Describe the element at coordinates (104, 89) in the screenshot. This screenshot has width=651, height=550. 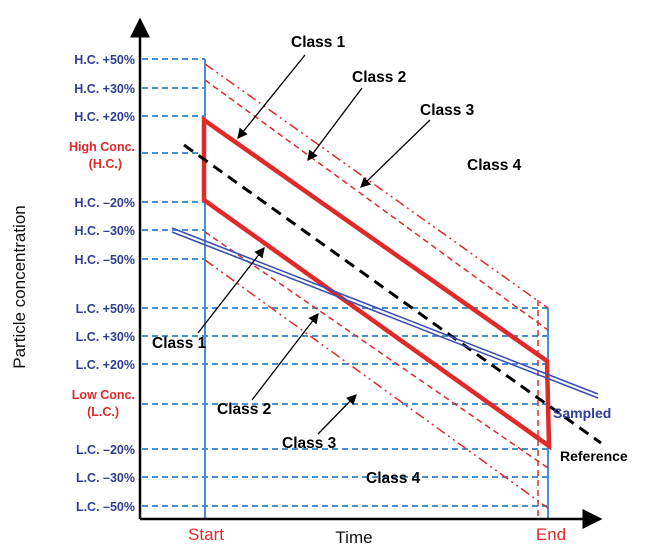
I see `level-hc-p30: H.C. +30%` at that location.